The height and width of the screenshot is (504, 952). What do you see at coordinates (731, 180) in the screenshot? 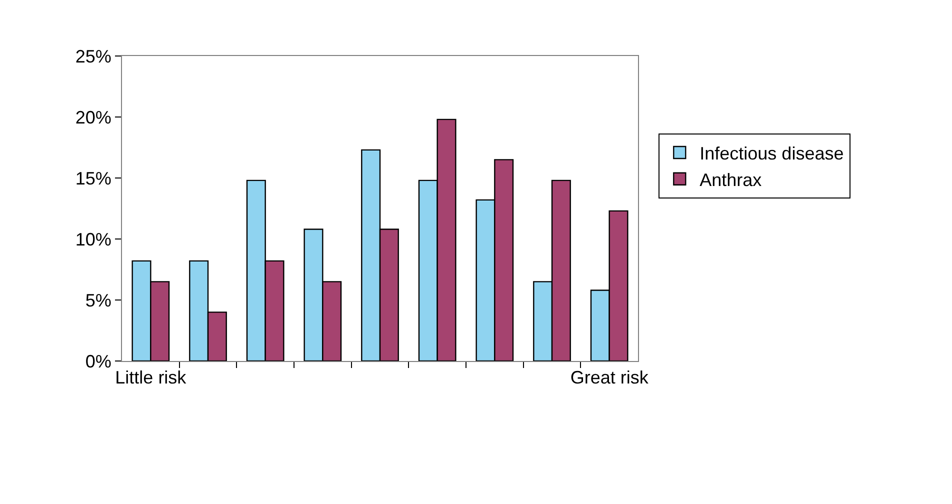
I see `legend-label: Anthrax` at bounding box center [731, 180].